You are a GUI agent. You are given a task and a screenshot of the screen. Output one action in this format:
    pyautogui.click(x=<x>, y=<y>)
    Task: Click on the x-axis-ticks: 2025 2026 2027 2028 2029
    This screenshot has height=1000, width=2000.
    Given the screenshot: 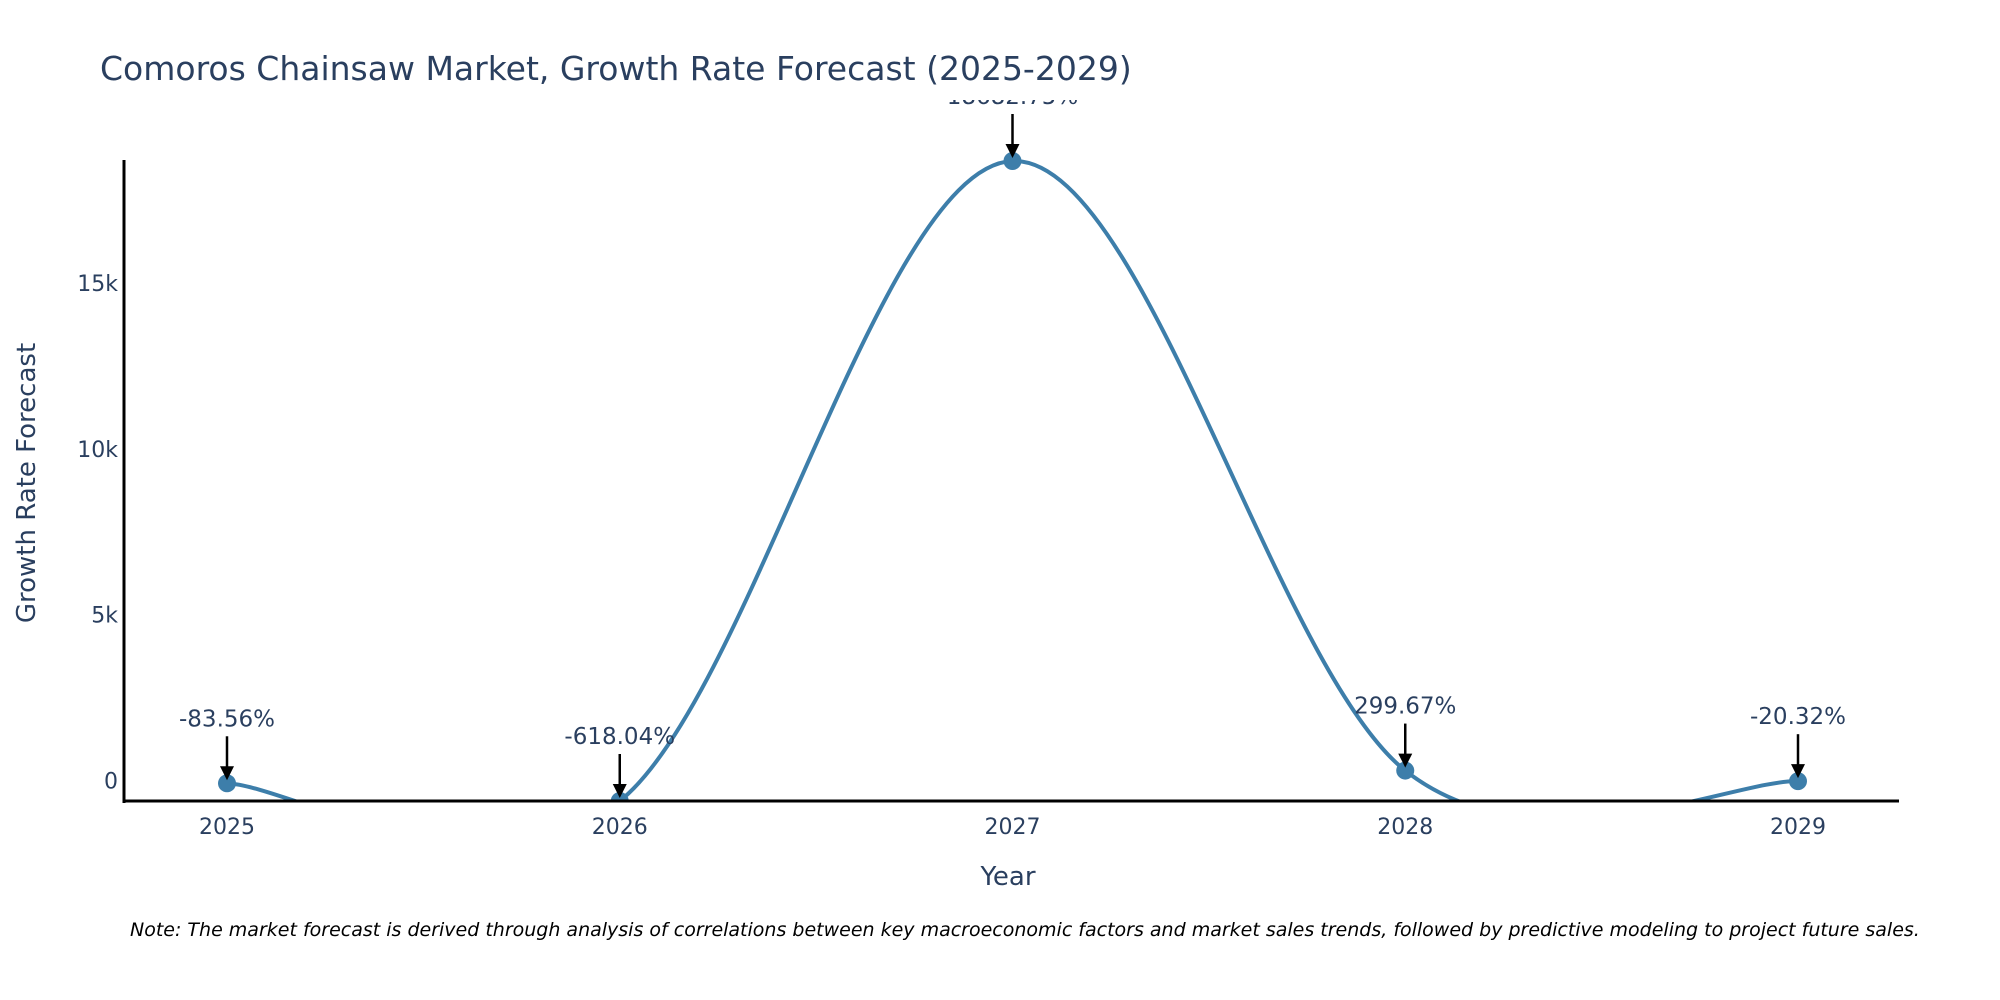 What is the action you would take?
    pyautogui.click(x=1012, y=827)
    